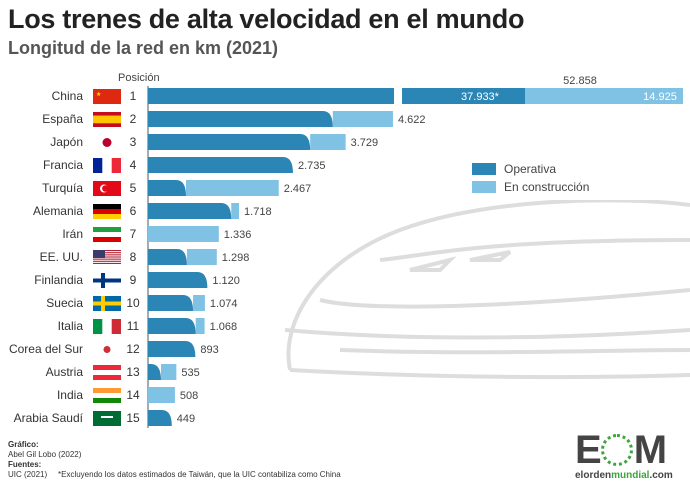 This screenshot has width=690, height=487. What do you see at coordinates (236, 258) in the screenshot?
I see `total-label: 1.298` at bounding box center [236, 258].